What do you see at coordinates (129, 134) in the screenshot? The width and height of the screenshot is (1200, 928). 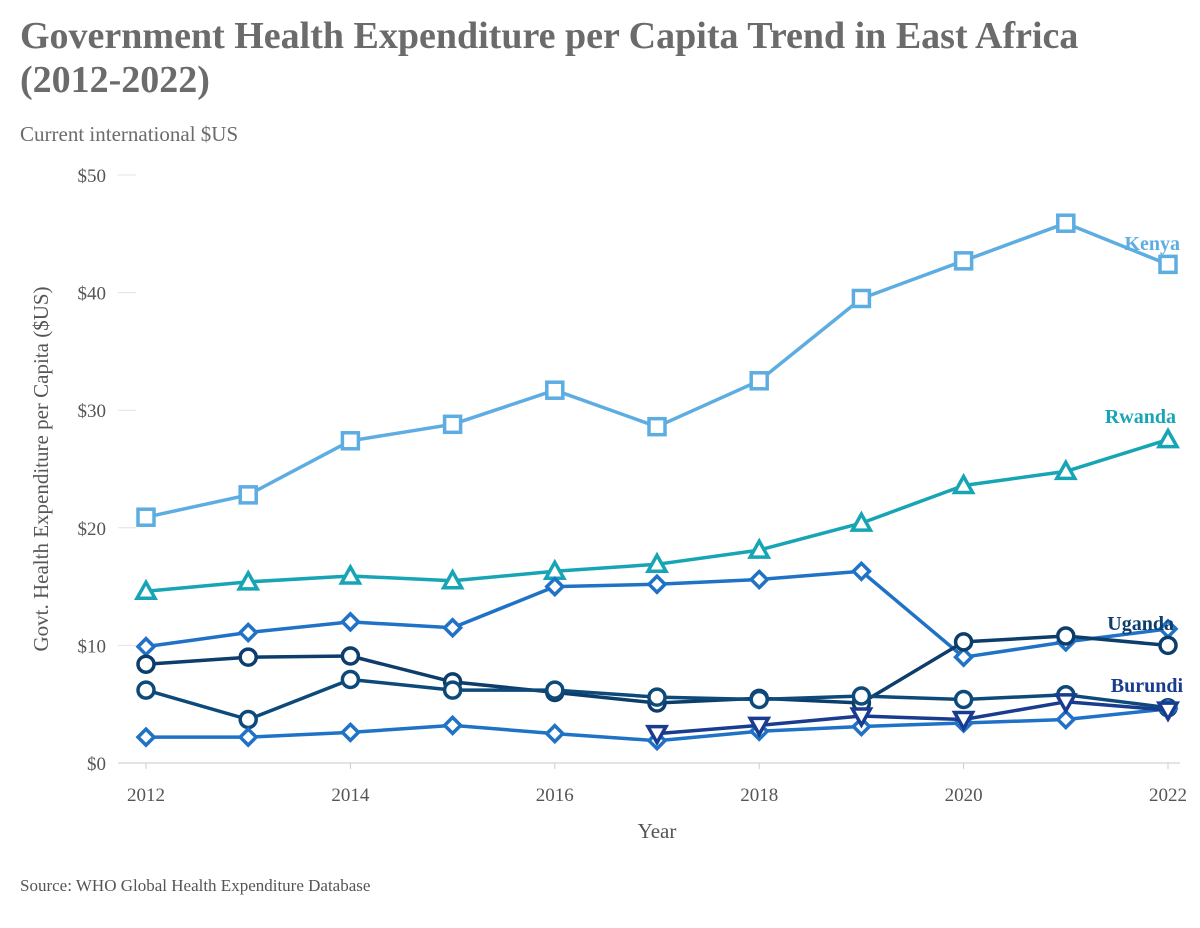 I see `chart-subtitle: Current international $US` at bounding box center [129, 134].